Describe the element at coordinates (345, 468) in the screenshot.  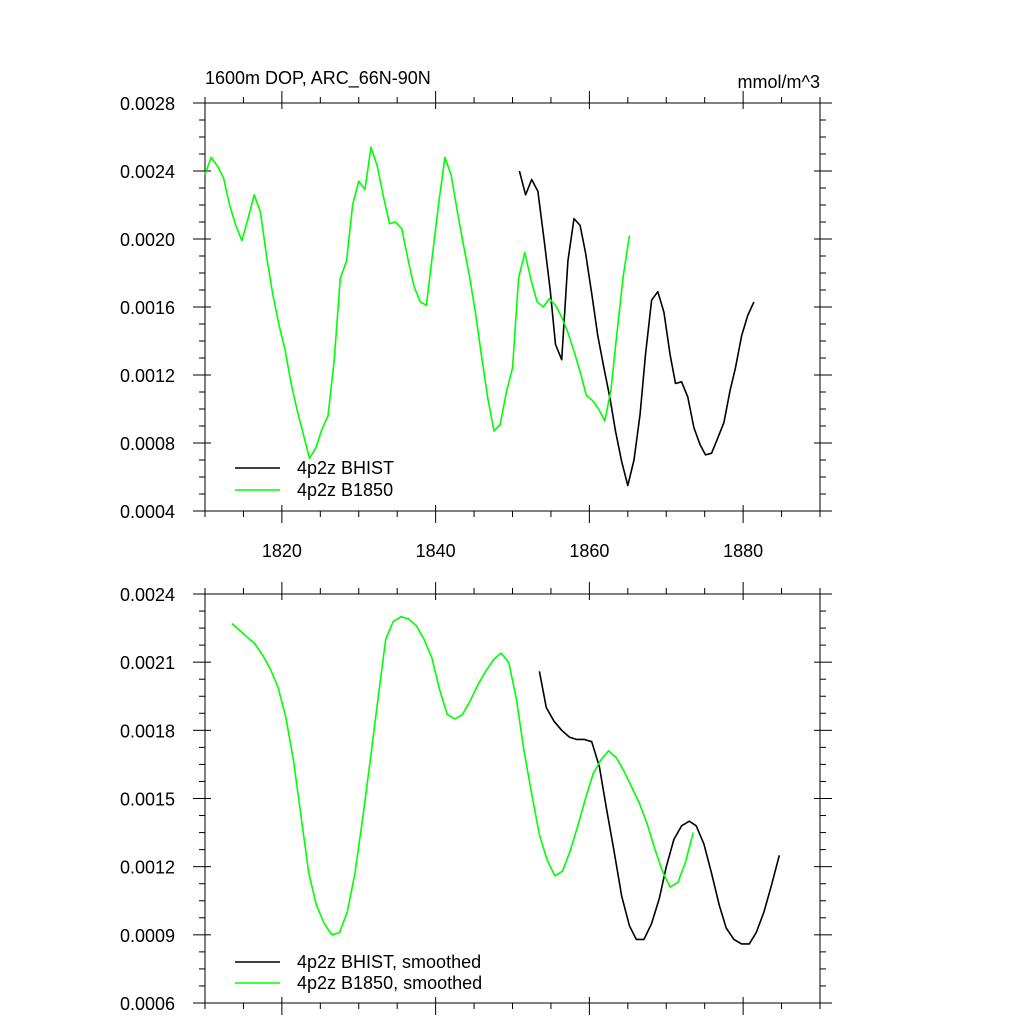
I see `legend-label: 4p2z BHIST` at that location.